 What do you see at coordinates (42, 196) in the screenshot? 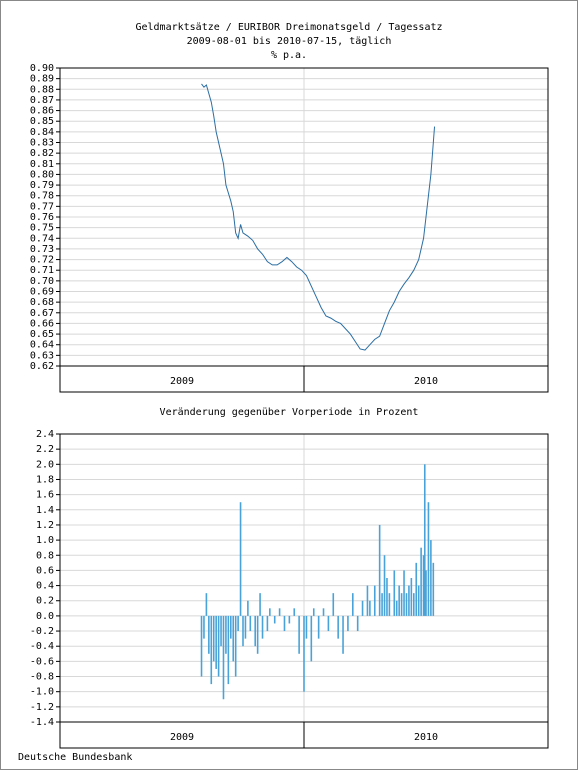
I see `y-tick-label: 0.78` at bounding box center [42, 196].